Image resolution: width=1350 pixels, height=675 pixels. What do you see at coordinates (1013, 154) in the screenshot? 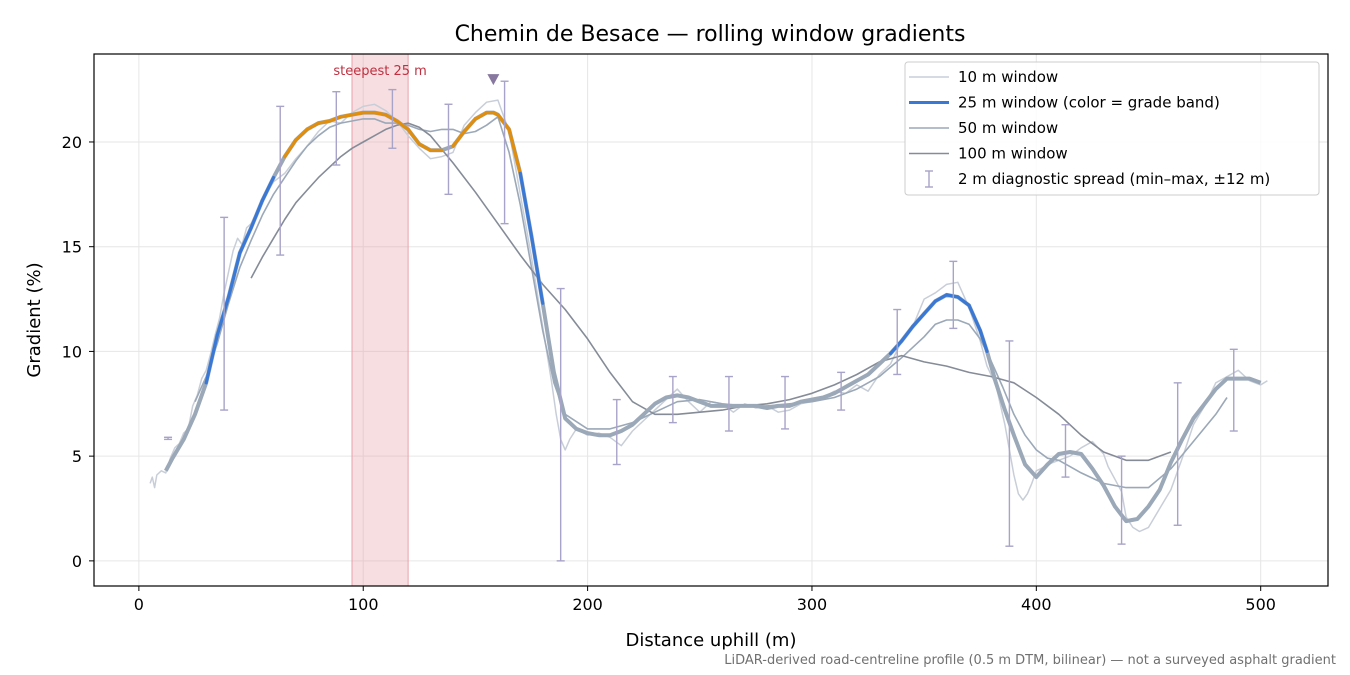
I see `legend-label: 100 m window` at bounding box center [1013, 154].